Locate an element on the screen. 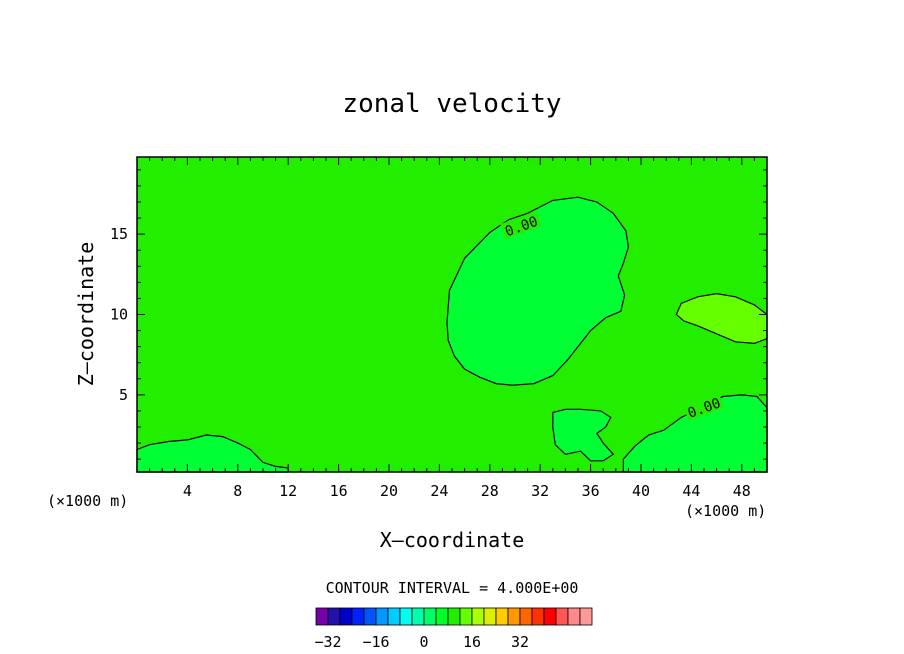 The image size is (904, 654). color-scale-bar is located at coordinates (454, 616).